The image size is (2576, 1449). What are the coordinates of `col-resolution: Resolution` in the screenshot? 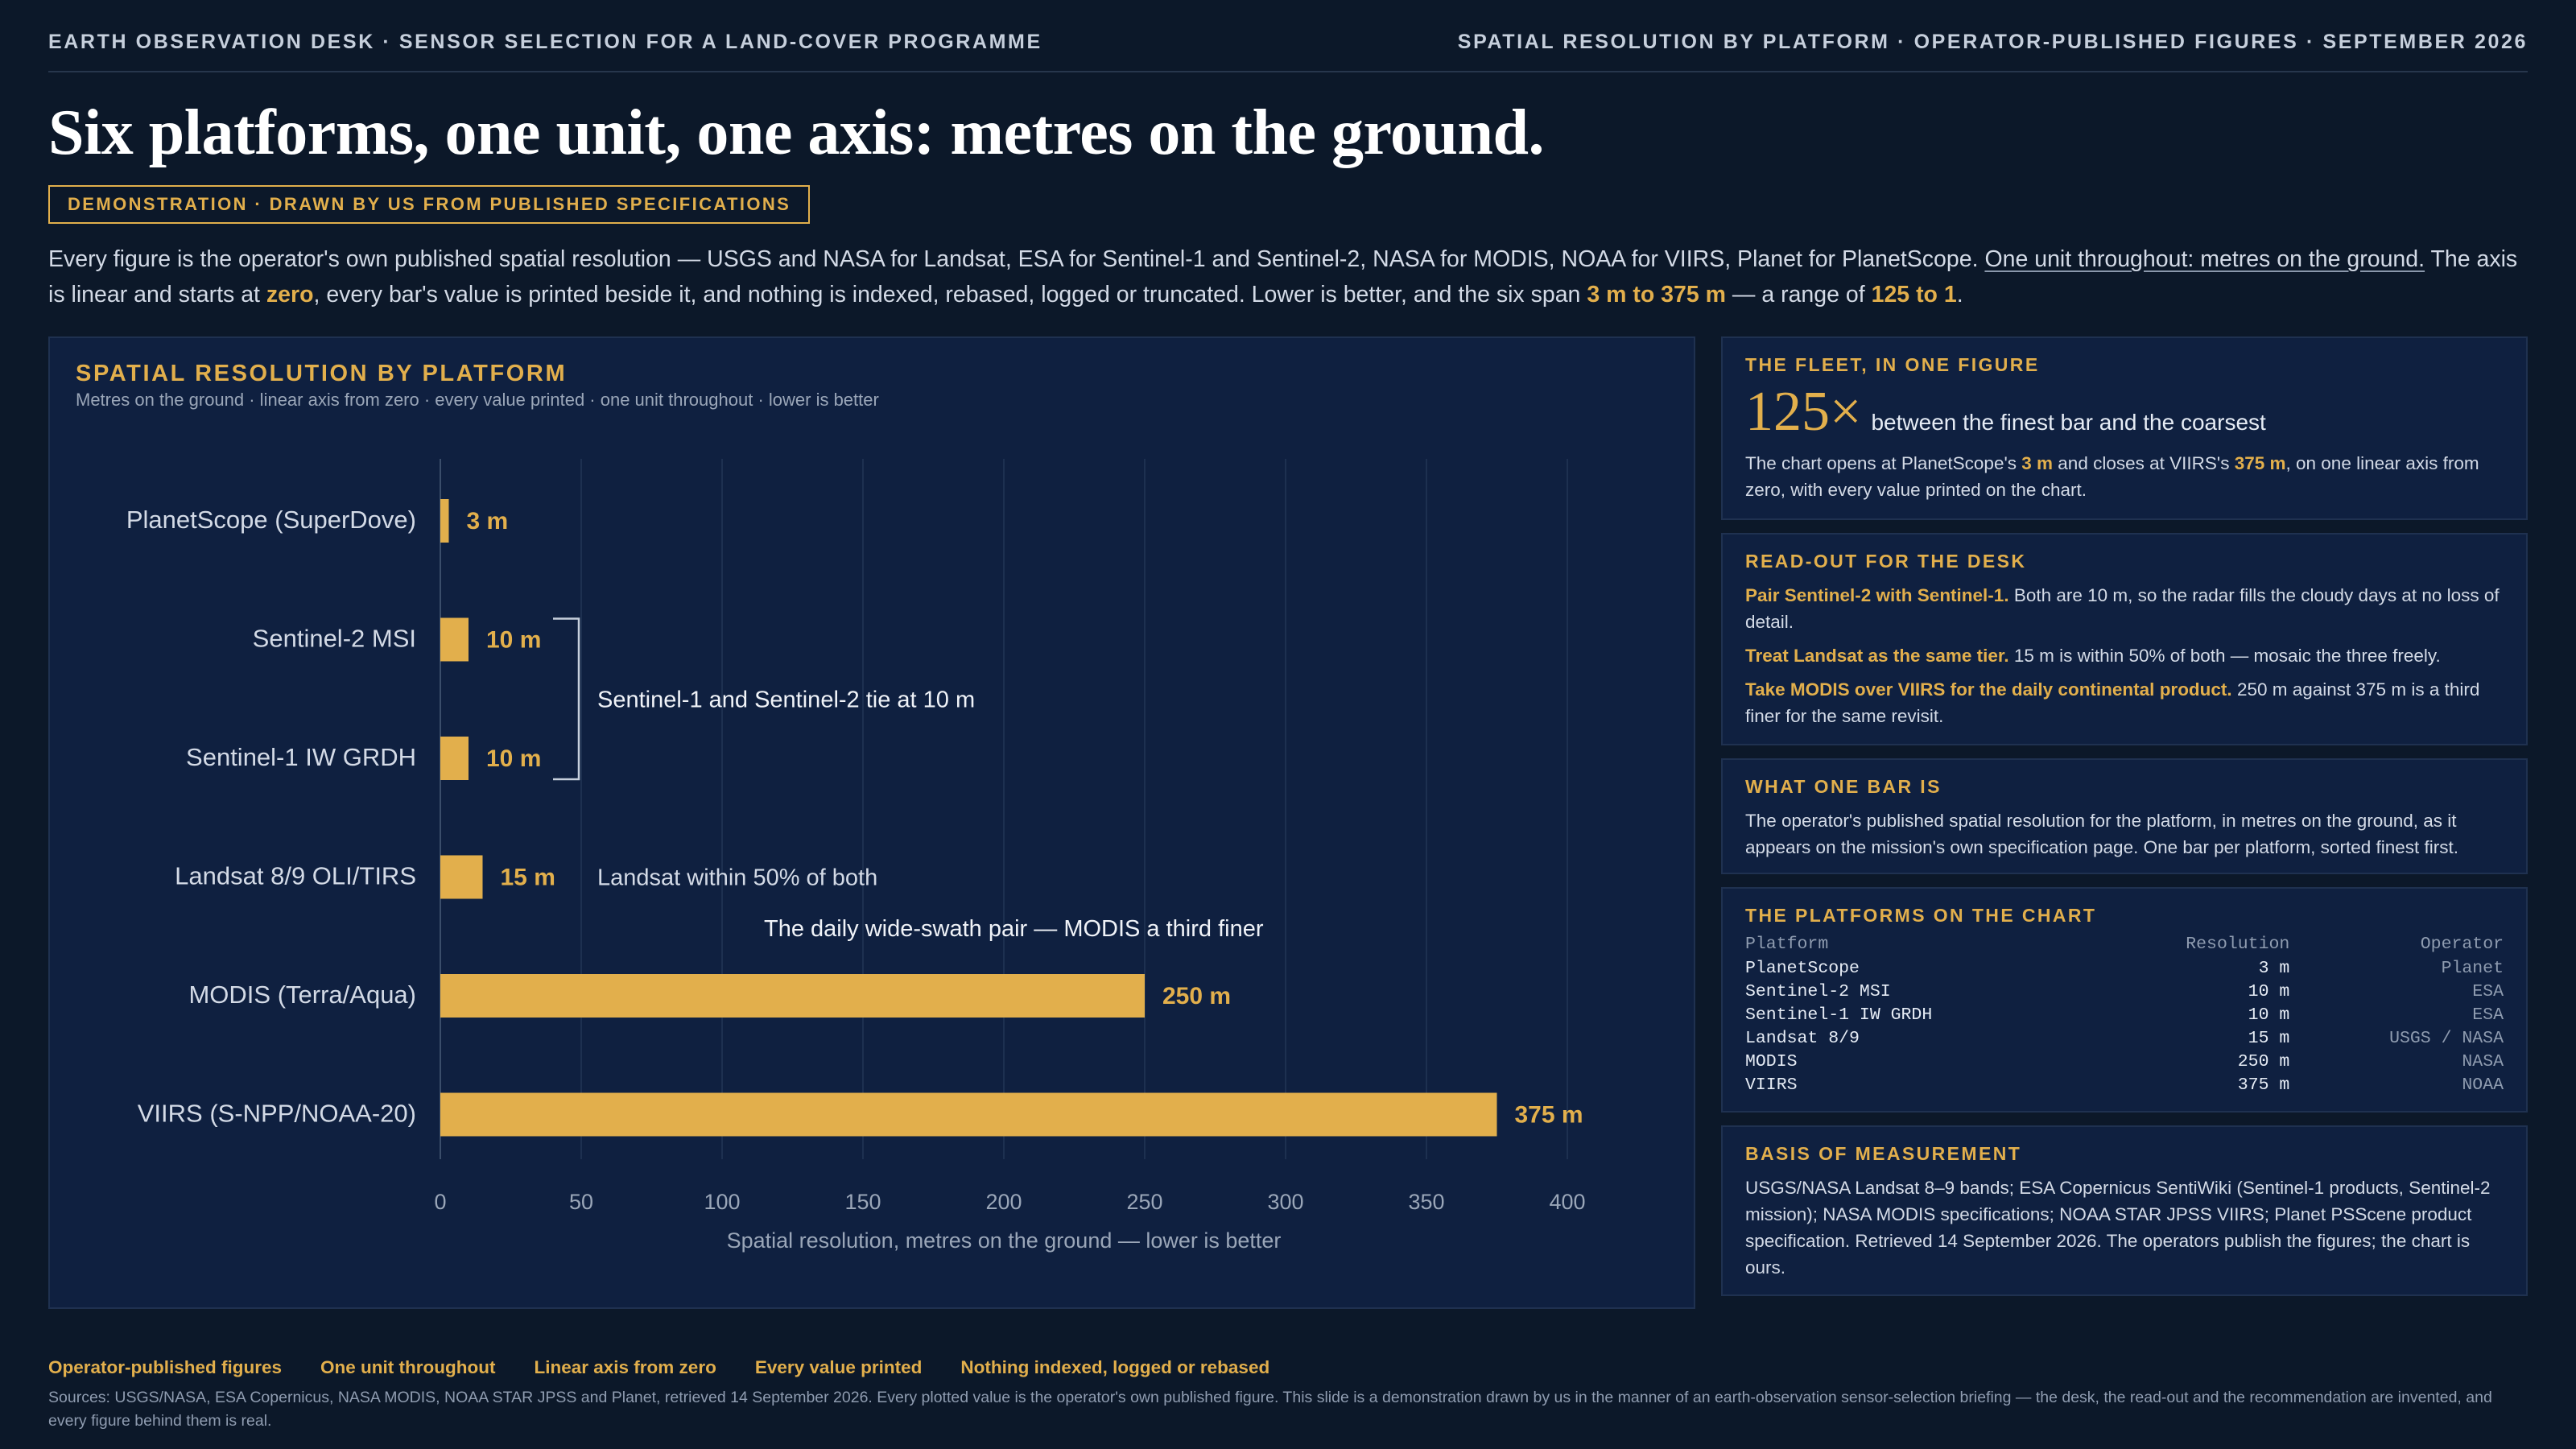 It's located at (2238, 944).